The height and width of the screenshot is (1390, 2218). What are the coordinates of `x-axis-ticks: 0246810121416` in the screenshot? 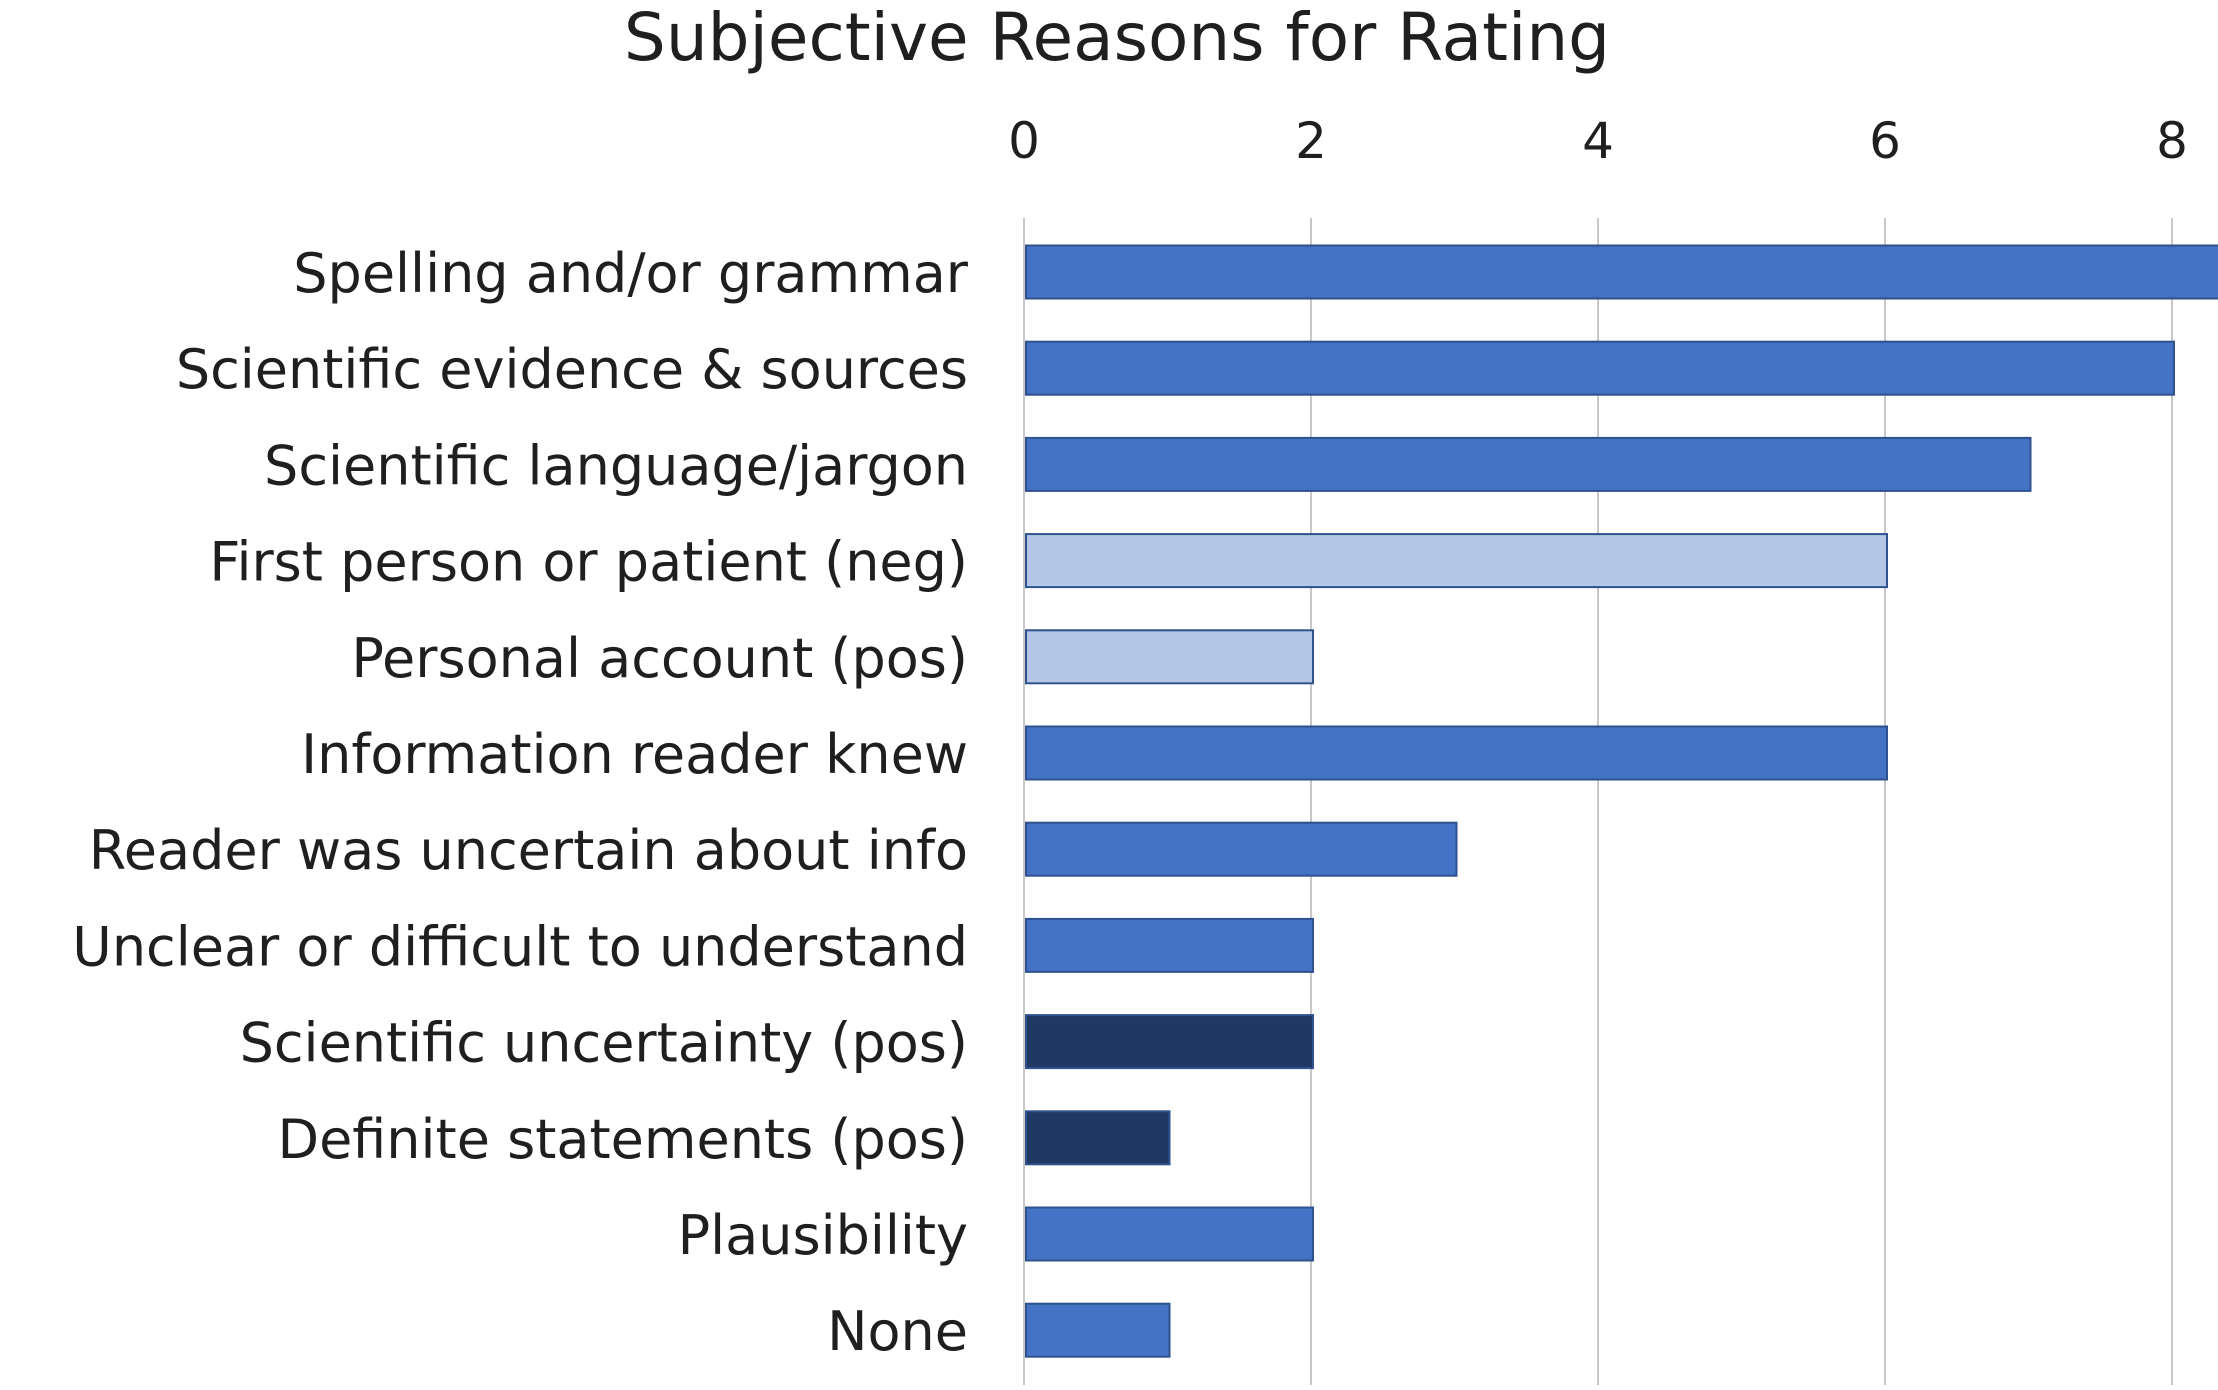 It's located at (1598, 141).